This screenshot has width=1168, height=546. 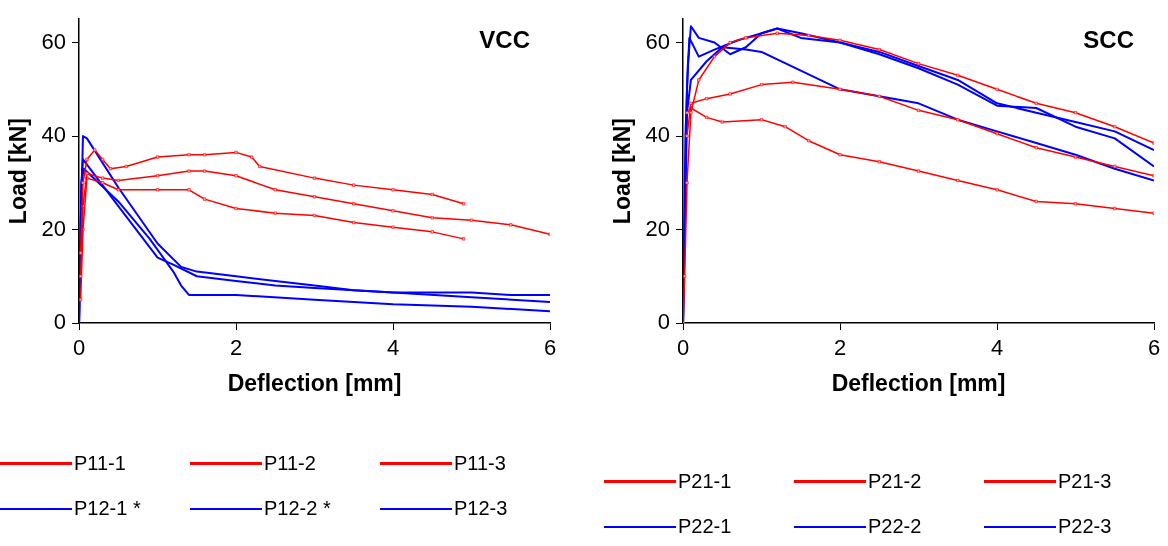 I want to click on legend-label: P22-2, so click(x=895, y=526).